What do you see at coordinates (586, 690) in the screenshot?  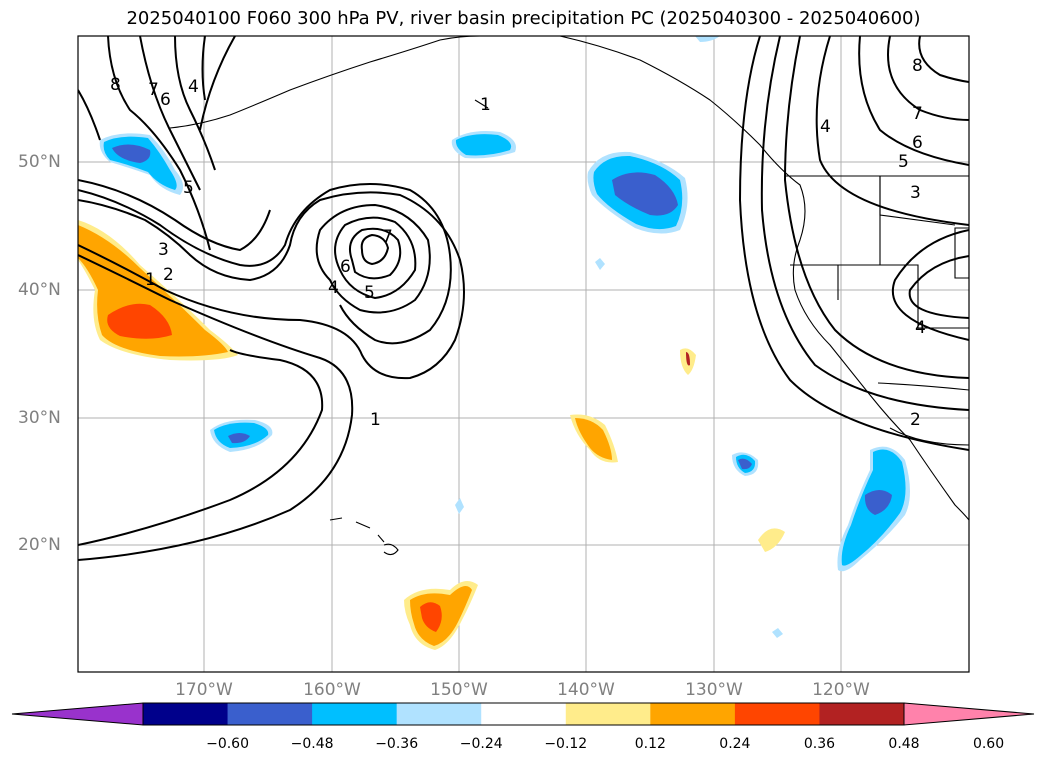 I see `lon-label-140w: 140°W` at bounding box center [586, 690].